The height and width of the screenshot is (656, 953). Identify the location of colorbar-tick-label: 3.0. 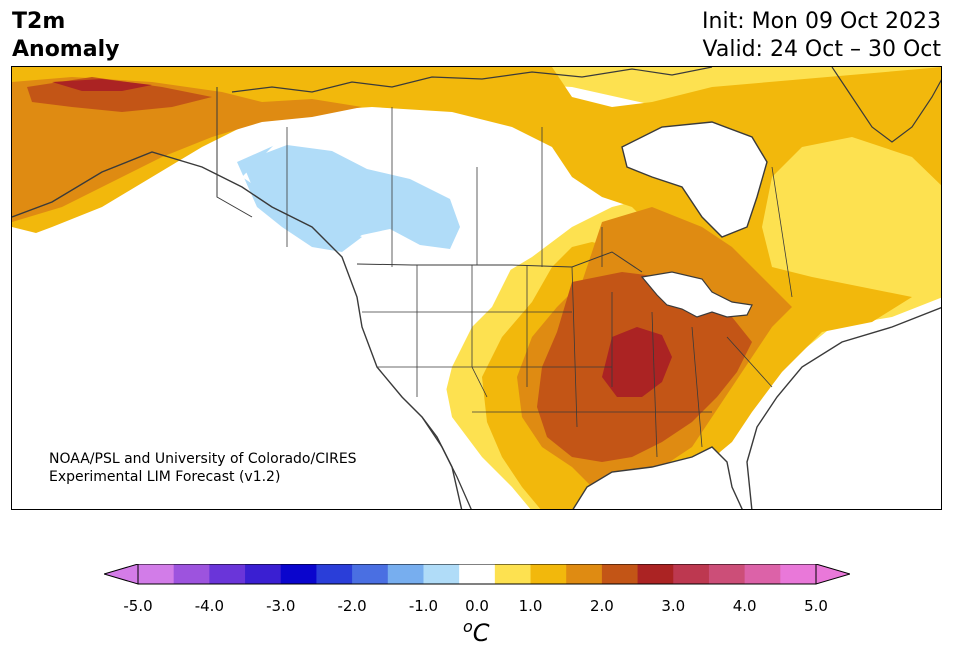
(673, 606).